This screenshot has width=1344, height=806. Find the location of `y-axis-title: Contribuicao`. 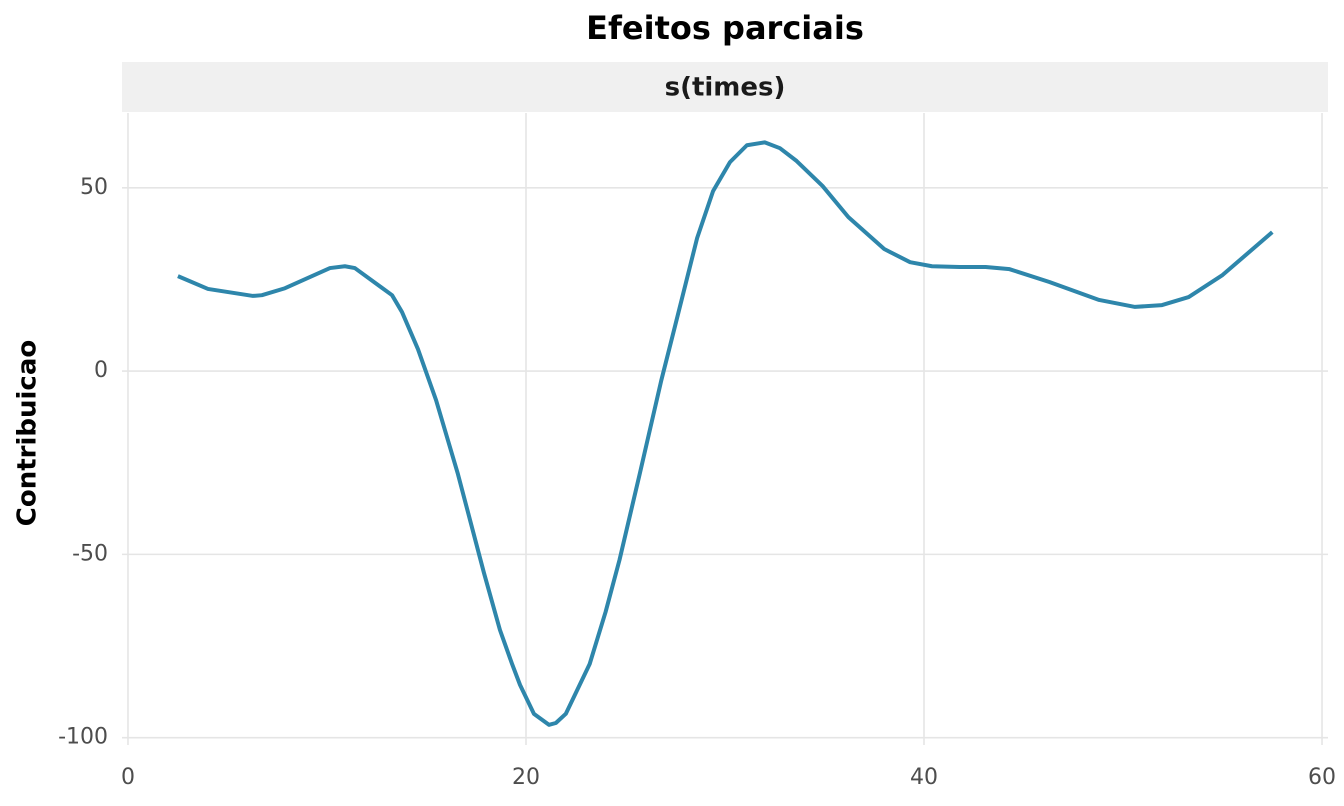

y-axis-title: Contribuicao is located at coordinates (28, 433).